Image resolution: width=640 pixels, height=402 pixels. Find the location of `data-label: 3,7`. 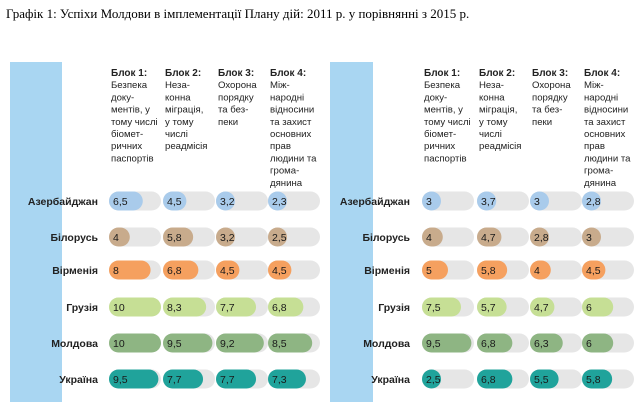

data-label: 3,7 is located at coordinates (488, 202).